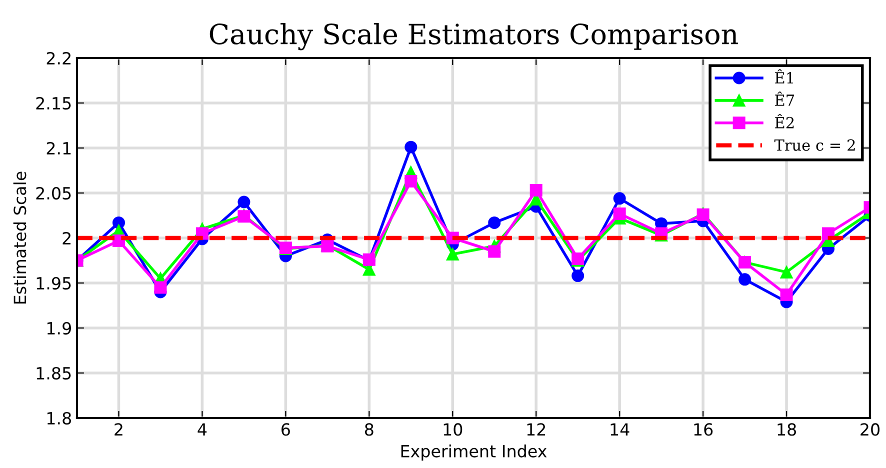 This screenshot has height=468, width=886. What do you see at coordinates (787, 429) in the screenshot?
I see `x-tick-label: 18` at bounding box center [787, 429].